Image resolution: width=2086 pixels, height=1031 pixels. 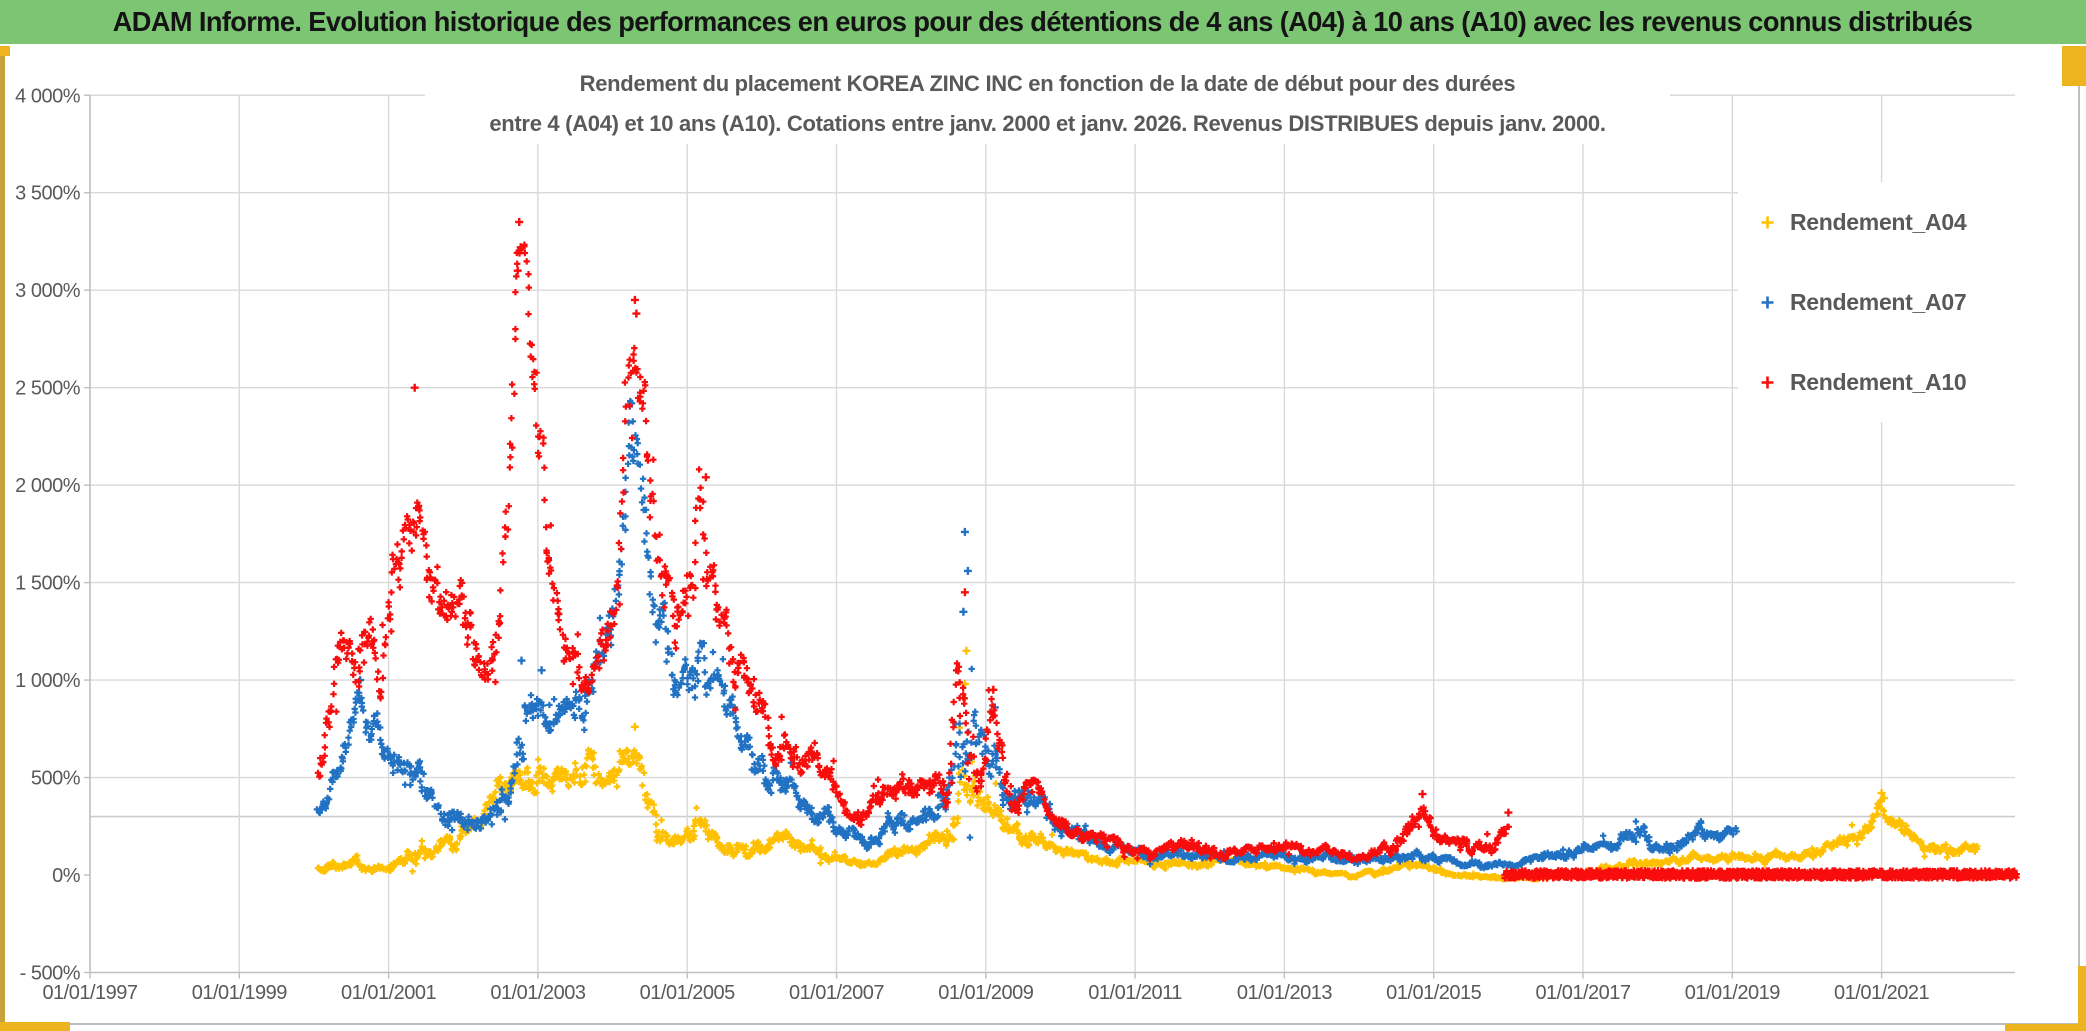 I want to click on legend-item-rendement-a10: Rendement_A10, so click(x=1903, y=382).